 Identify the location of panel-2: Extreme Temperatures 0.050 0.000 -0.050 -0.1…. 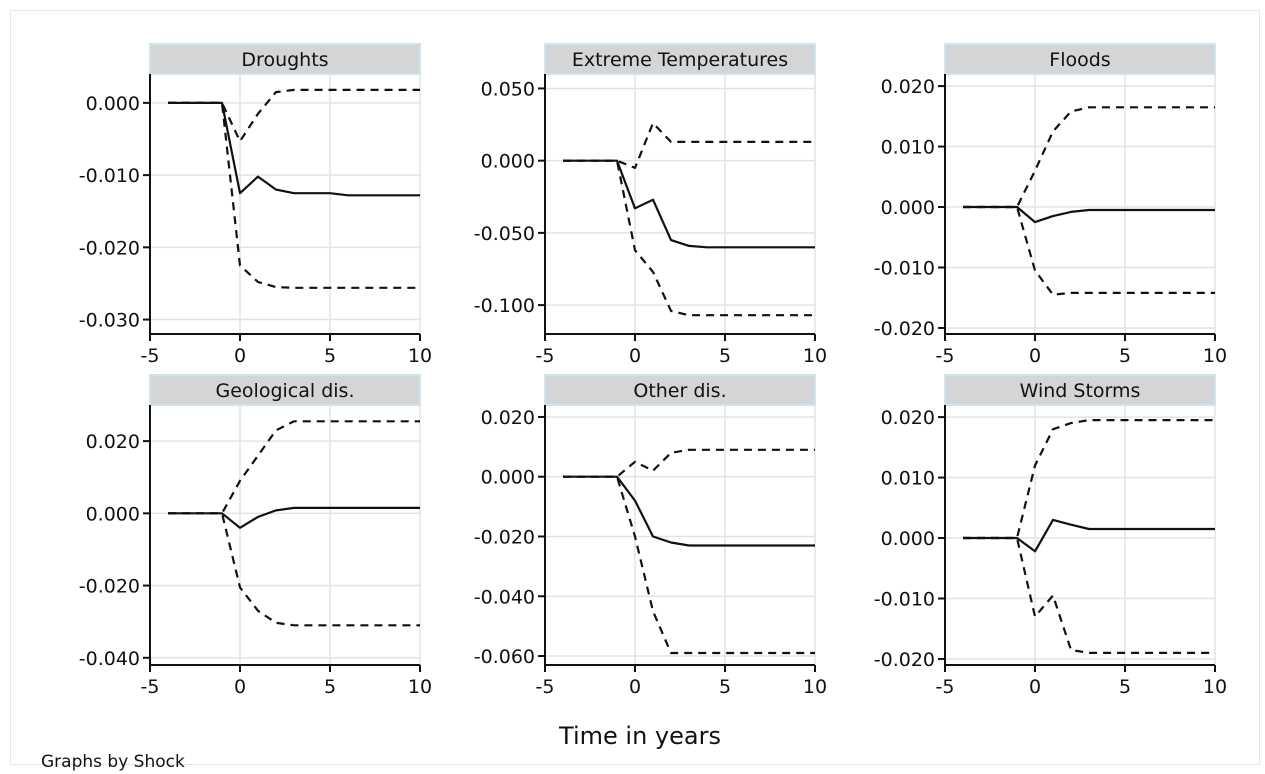
(650, 205).